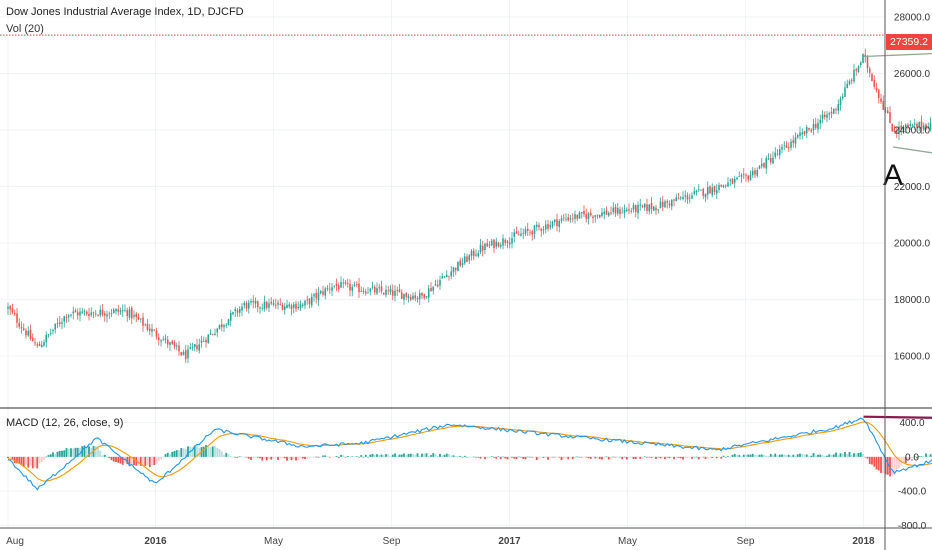 This screenshot has width=932, height=550. What do you see at coordinates (912, 300) in the screenshot?
I see `price-tick-label: 18000.0` at bounding box center [912, 300].